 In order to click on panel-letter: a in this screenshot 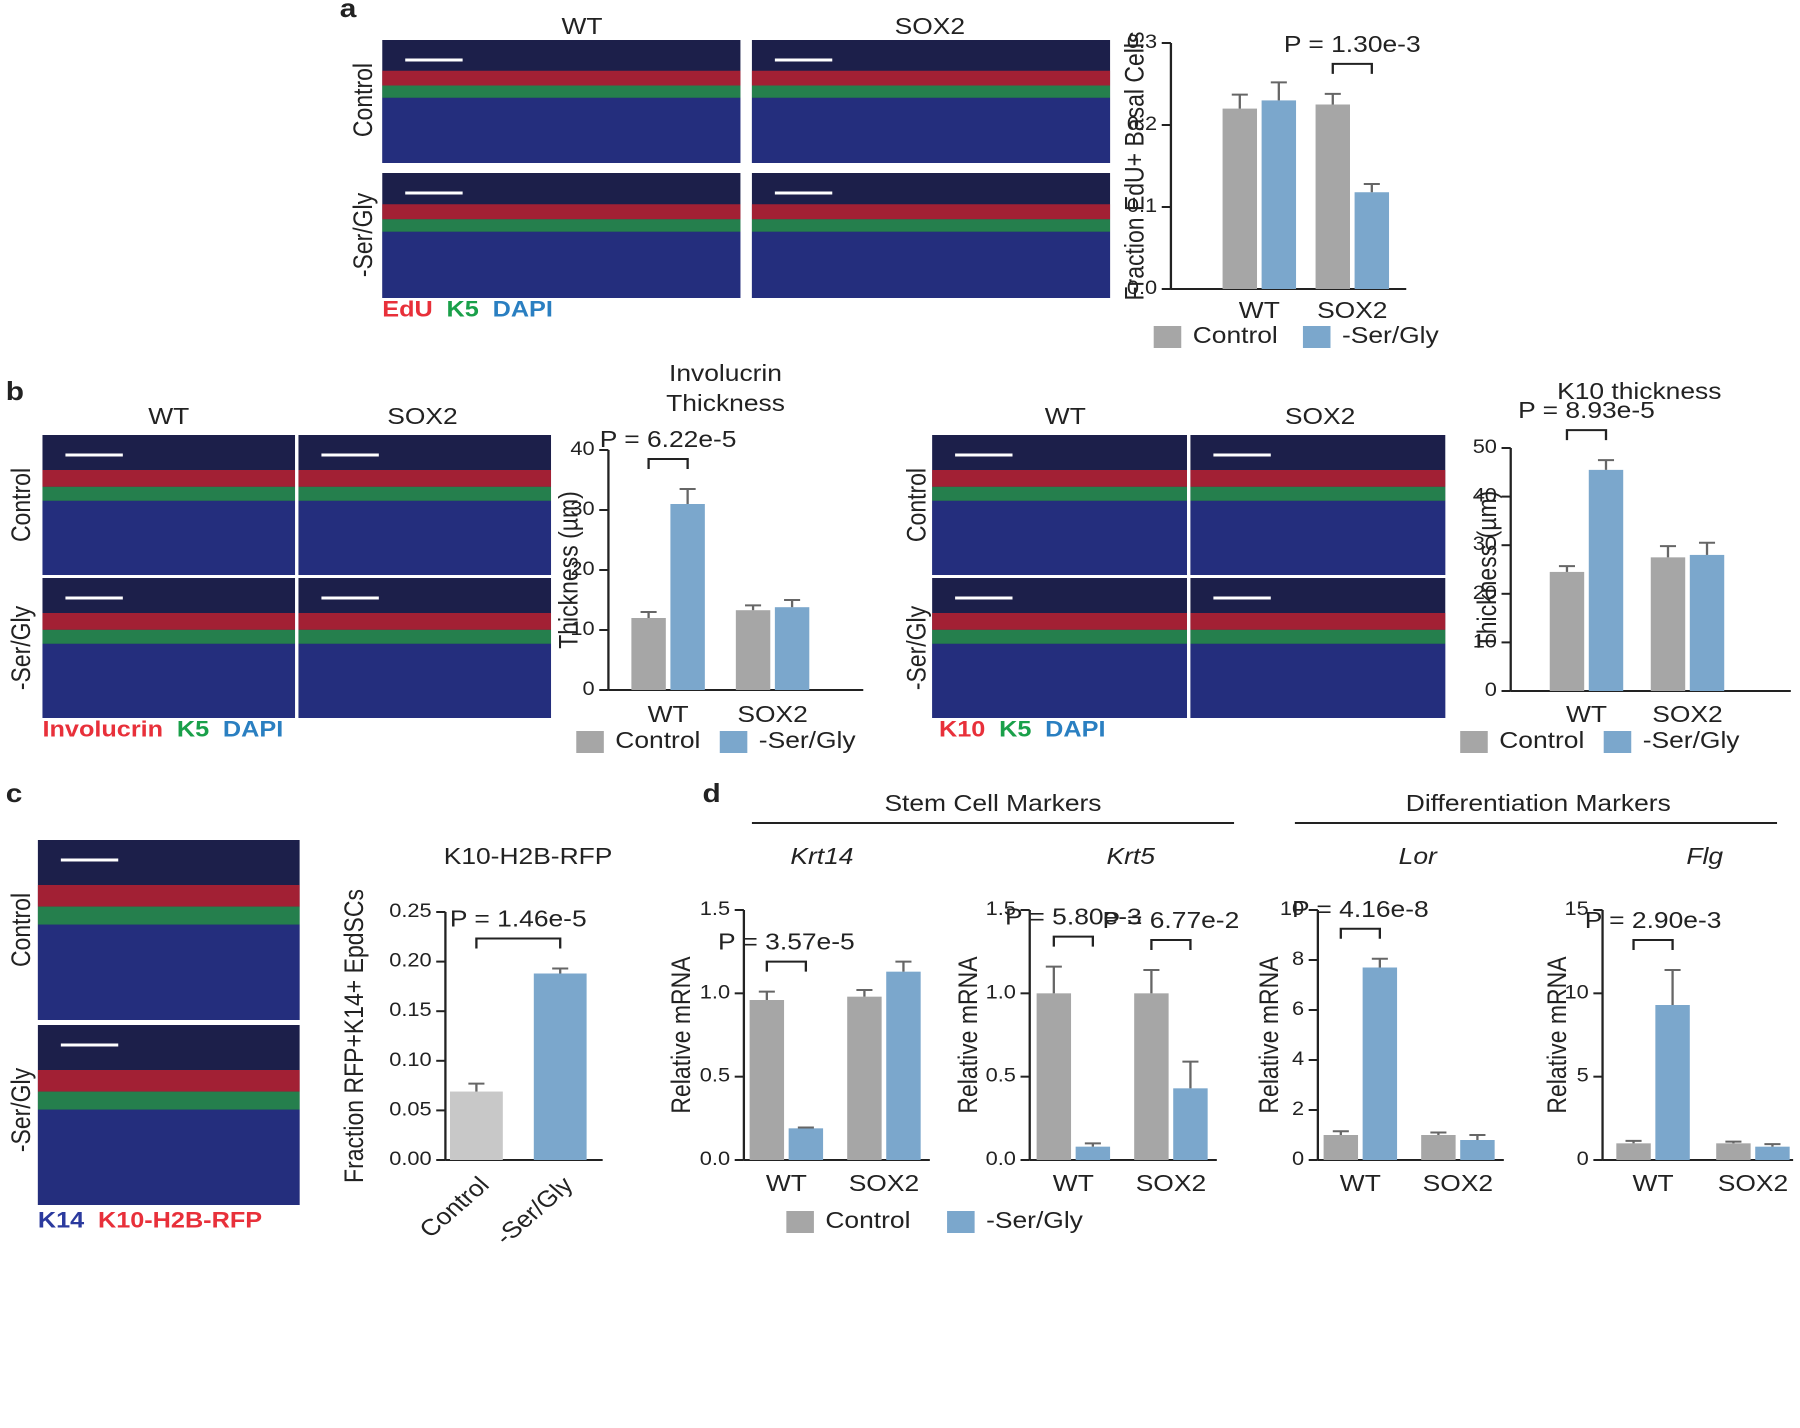, I will do `click(348, 11)`.